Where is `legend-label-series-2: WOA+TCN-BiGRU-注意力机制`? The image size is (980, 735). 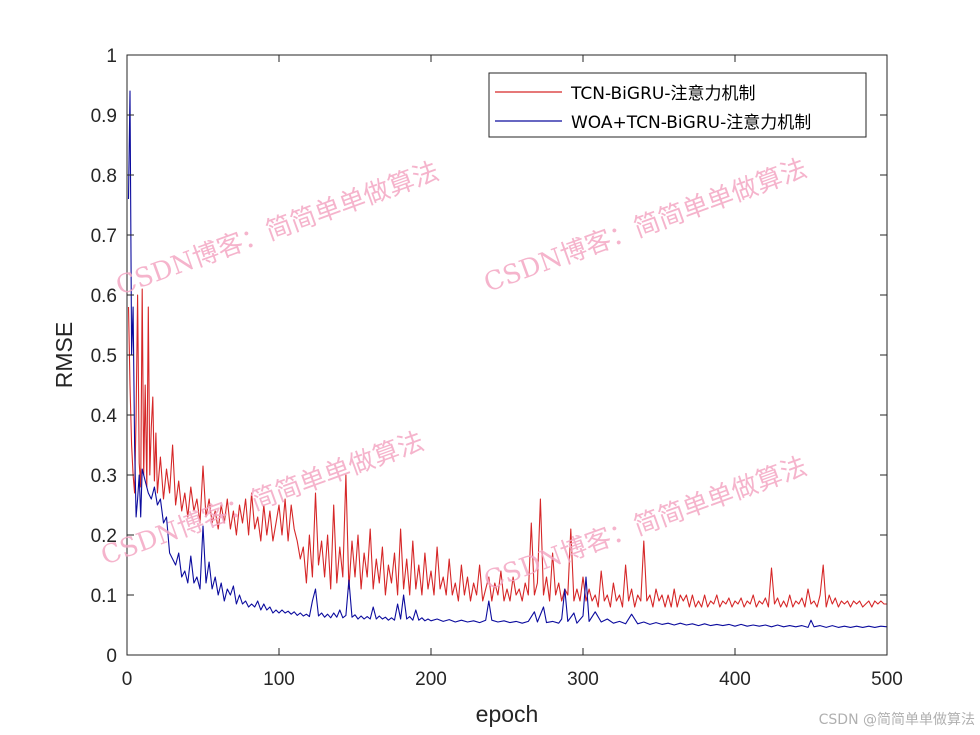 legend-label-series-2: WOA+TCN-BiGRU-注意力机制 is located at coordinates (691, 123).